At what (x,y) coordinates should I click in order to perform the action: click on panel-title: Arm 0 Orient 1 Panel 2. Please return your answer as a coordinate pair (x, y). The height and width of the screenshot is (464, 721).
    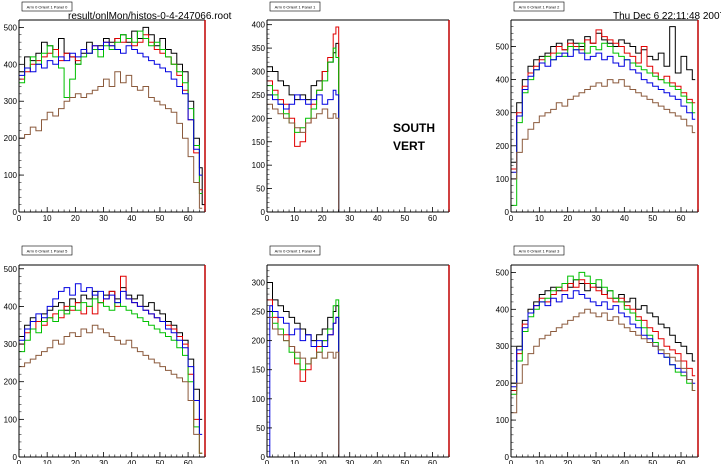
    Looking at the image, I should click on (539, 7).